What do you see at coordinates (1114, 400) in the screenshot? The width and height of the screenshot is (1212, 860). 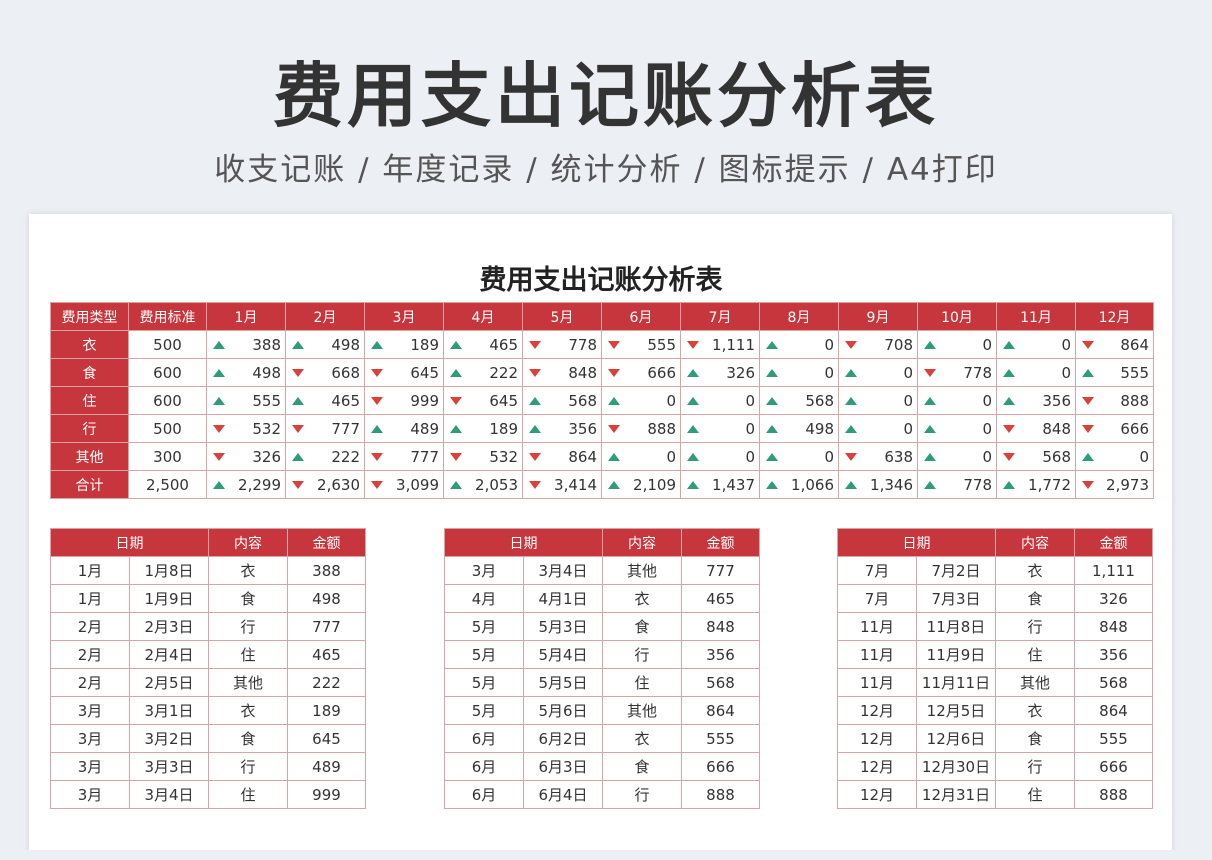 I see `month-value-cell: 888` at bounding box center [1114, 400].